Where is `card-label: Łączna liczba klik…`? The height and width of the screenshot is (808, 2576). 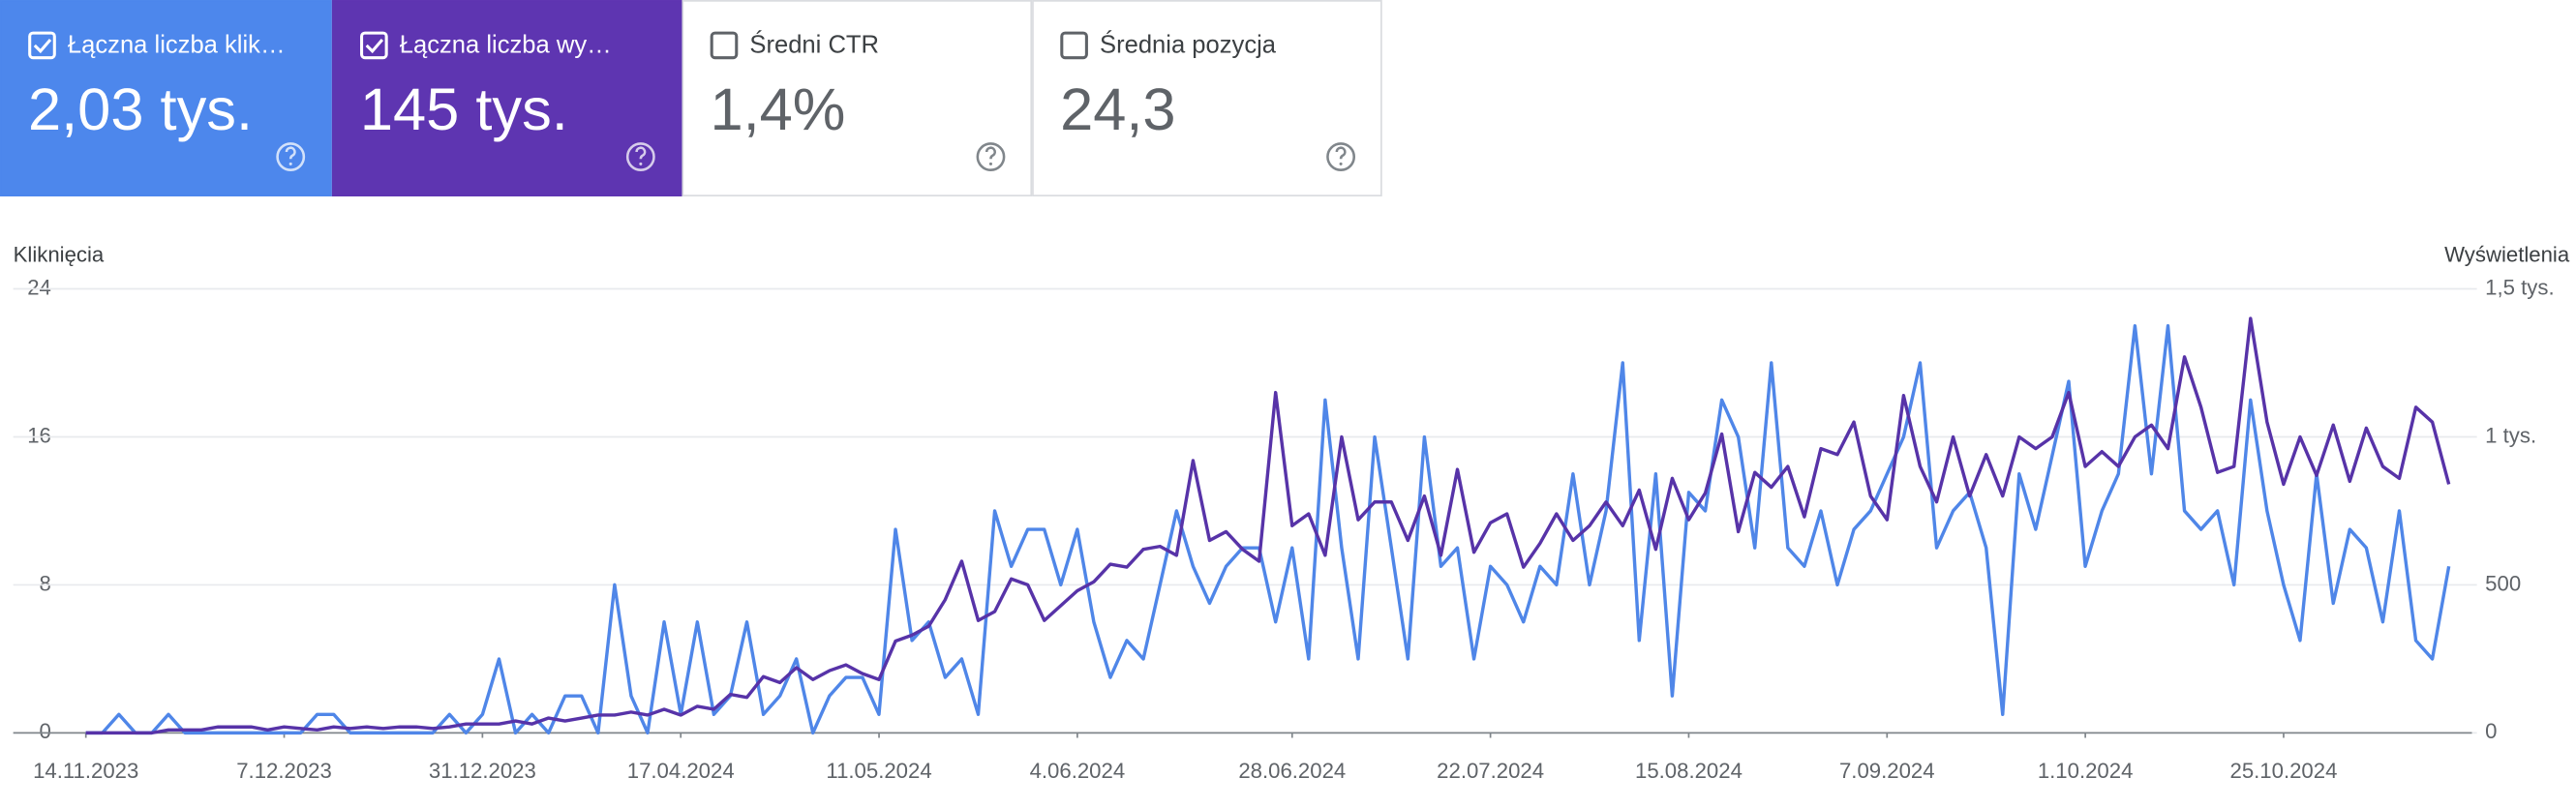 card-label: Łączna liczba klik… is located at coordinates (177, 45).